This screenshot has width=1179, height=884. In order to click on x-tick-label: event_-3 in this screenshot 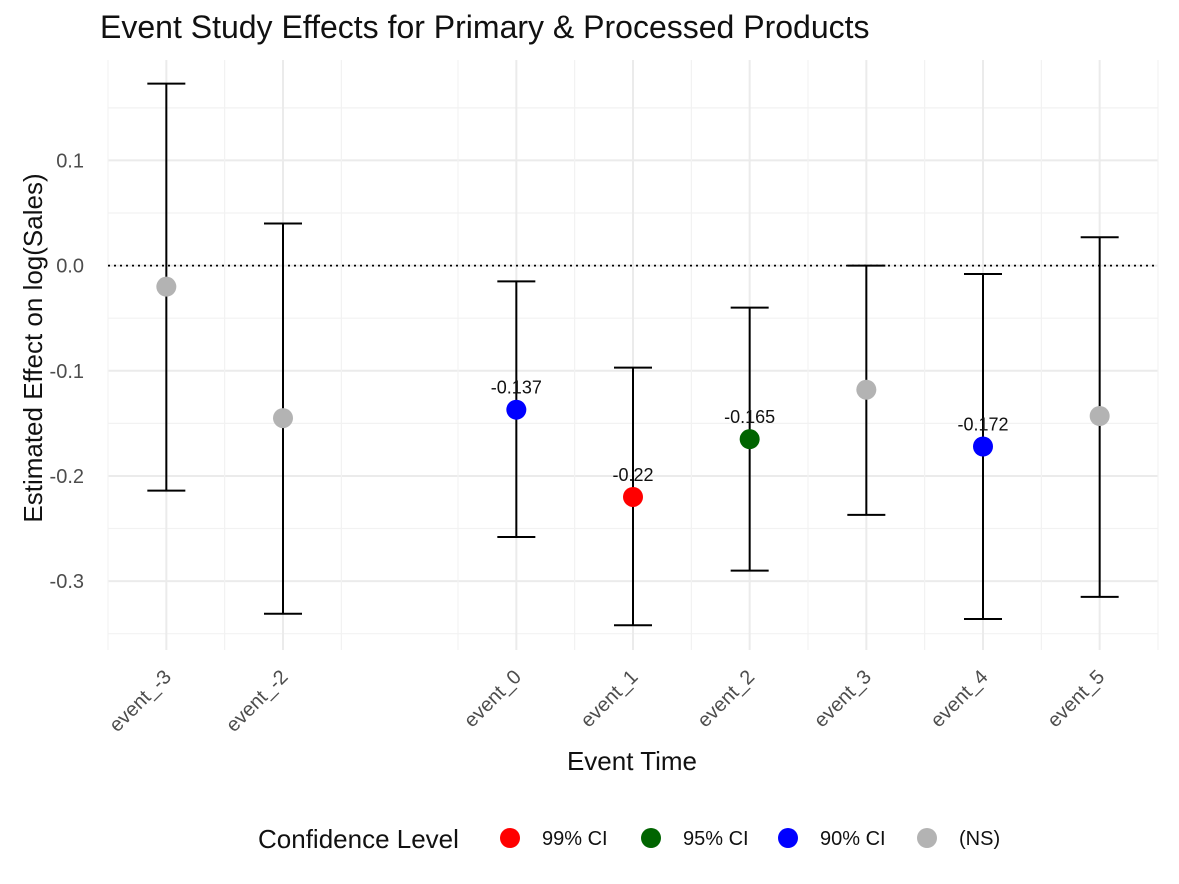, I will do `click(140, 701)`.